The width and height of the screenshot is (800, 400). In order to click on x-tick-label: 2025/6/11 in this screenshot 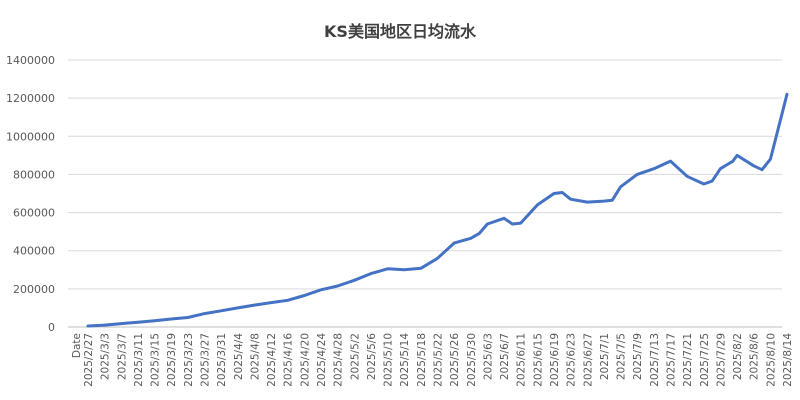, I will do `click(522, 360)`.